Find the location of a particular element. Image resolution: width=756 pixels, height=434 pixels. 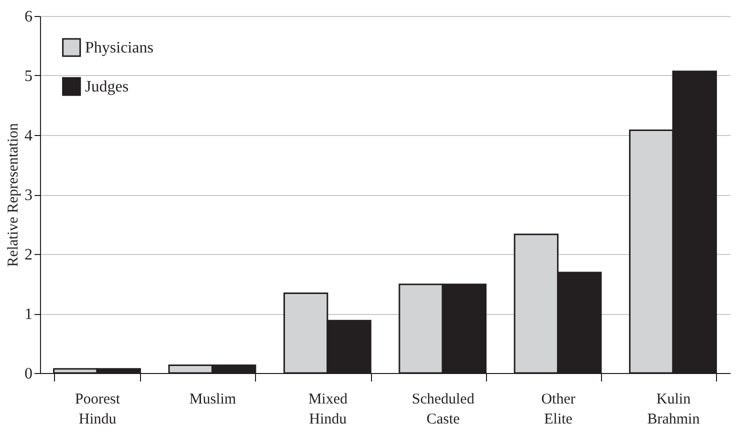

x-tick-label: Scheduled Caste is located at coordinates (443, 410).